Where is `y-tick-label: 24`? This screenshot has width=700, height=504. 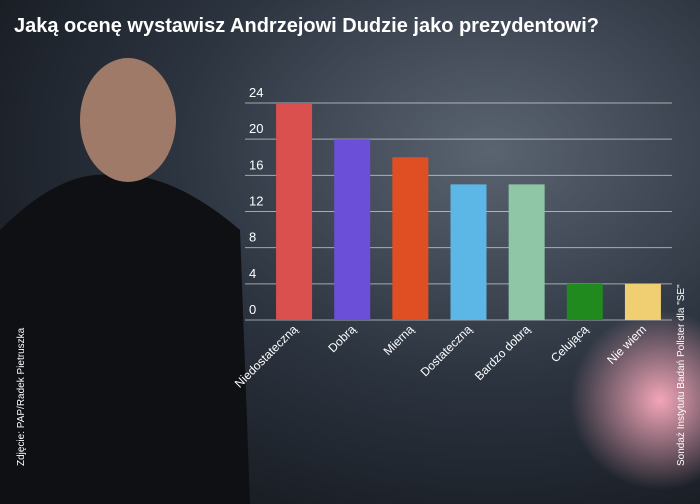 y-tick-label: 24 is located at coordinates (256, 92).